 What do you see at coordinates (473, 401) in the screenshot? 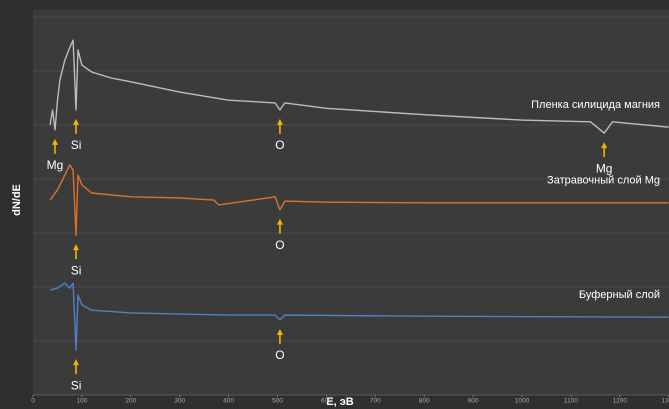
I see `x-tick-label: 900` at bounding box center [473, 401].